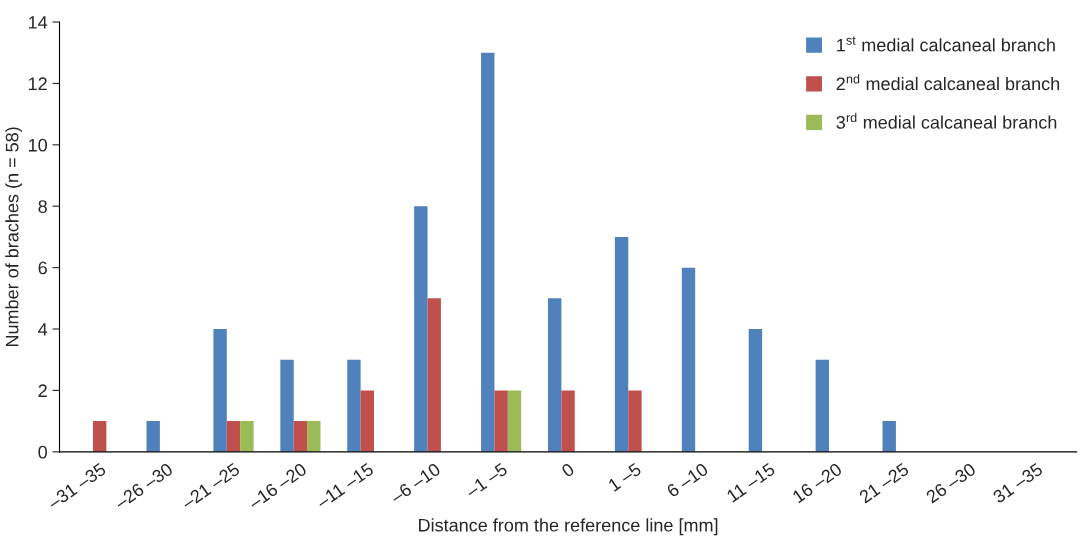 The width and height of the screenshot is (1082, 551). Describe the element at coordinates (751, 482) in the screenshot. I see `x-tick-label: 11 –15` at that location.